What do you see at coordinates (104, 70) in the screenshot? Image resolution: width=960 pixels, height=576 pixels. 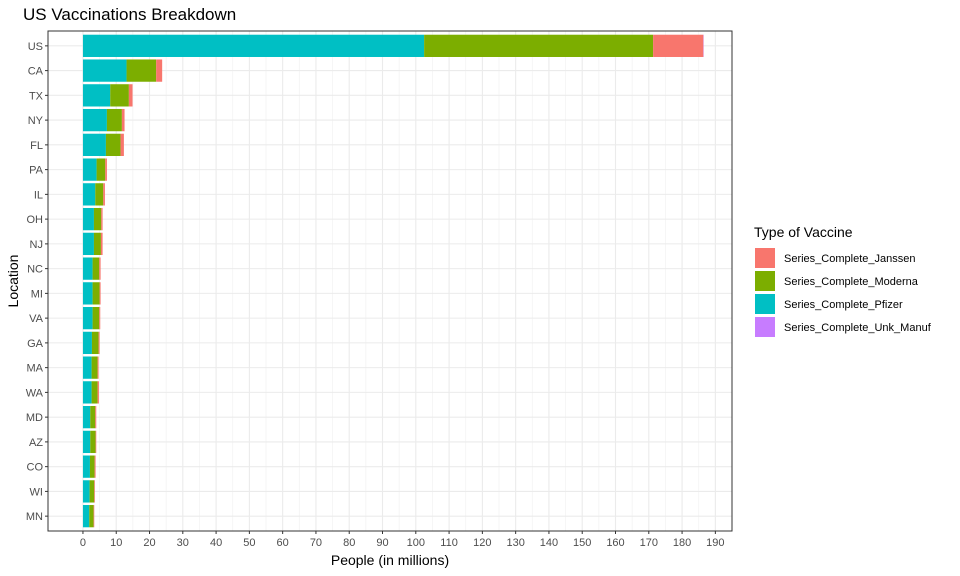 I see `bar-ca-series-complete-pfizer` at bounding box center [104, 70].